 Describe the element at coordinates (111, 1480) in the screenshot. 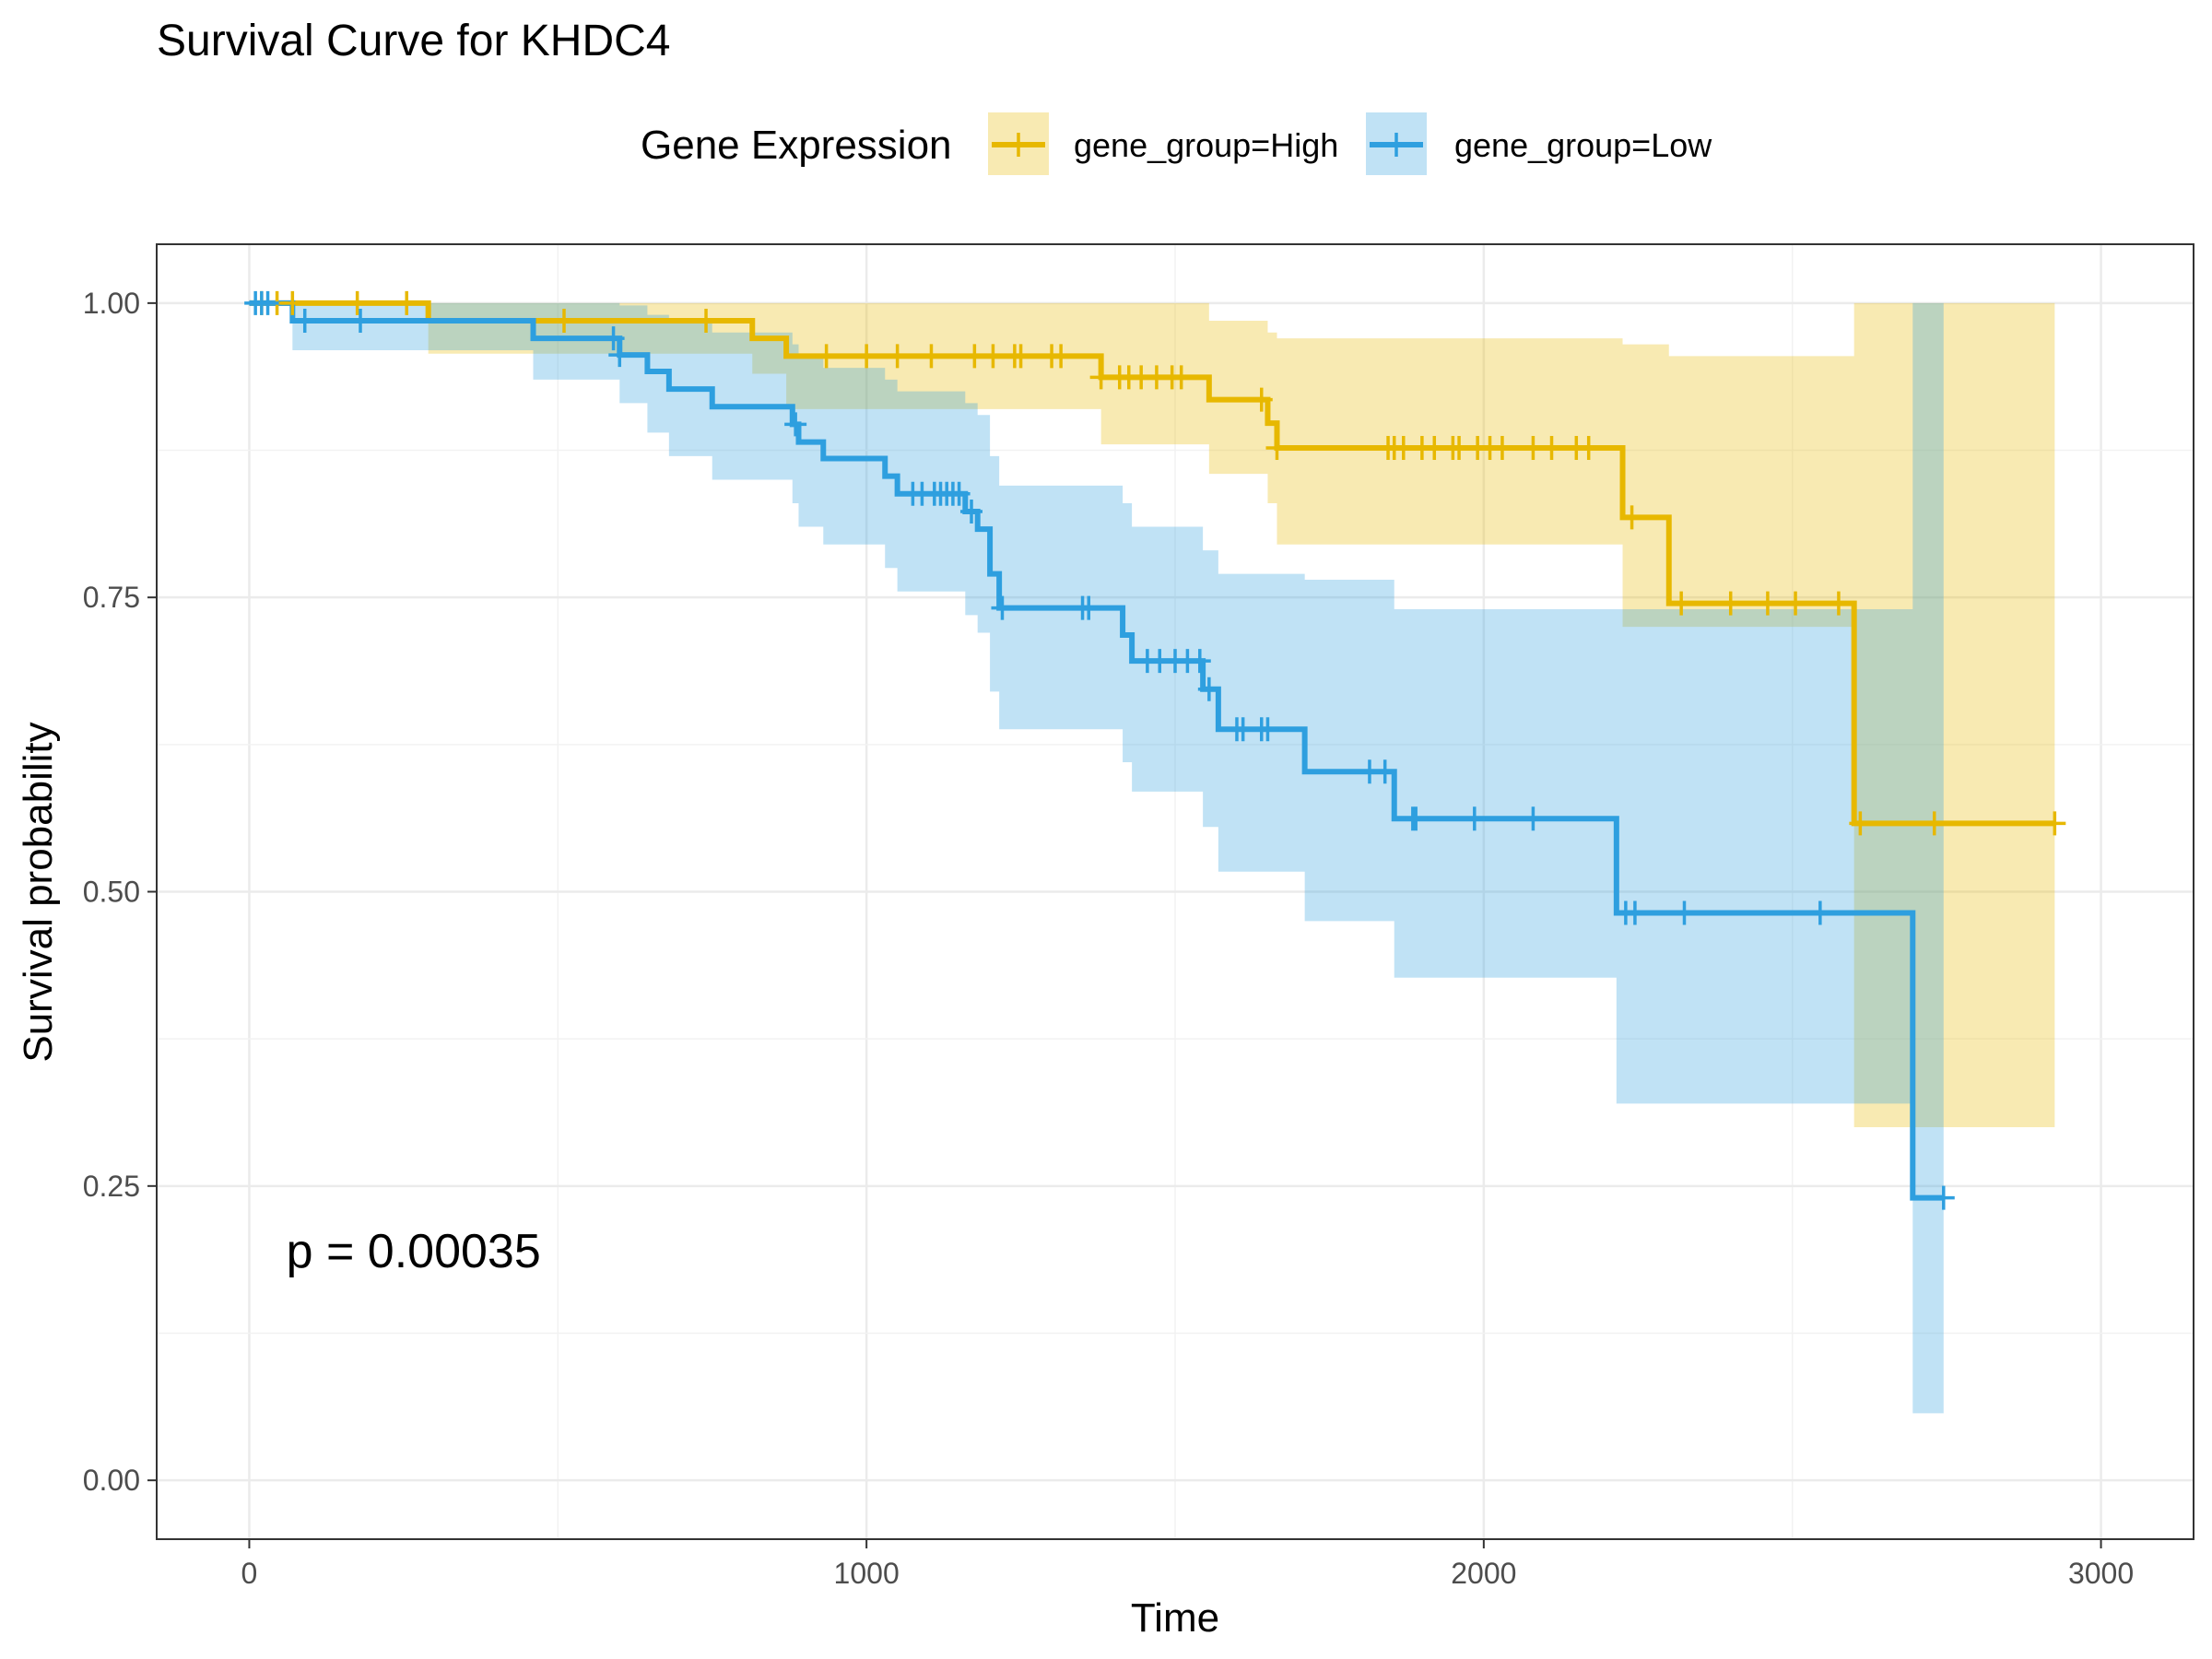

I see `y-tick-label: 0.00` at that location.